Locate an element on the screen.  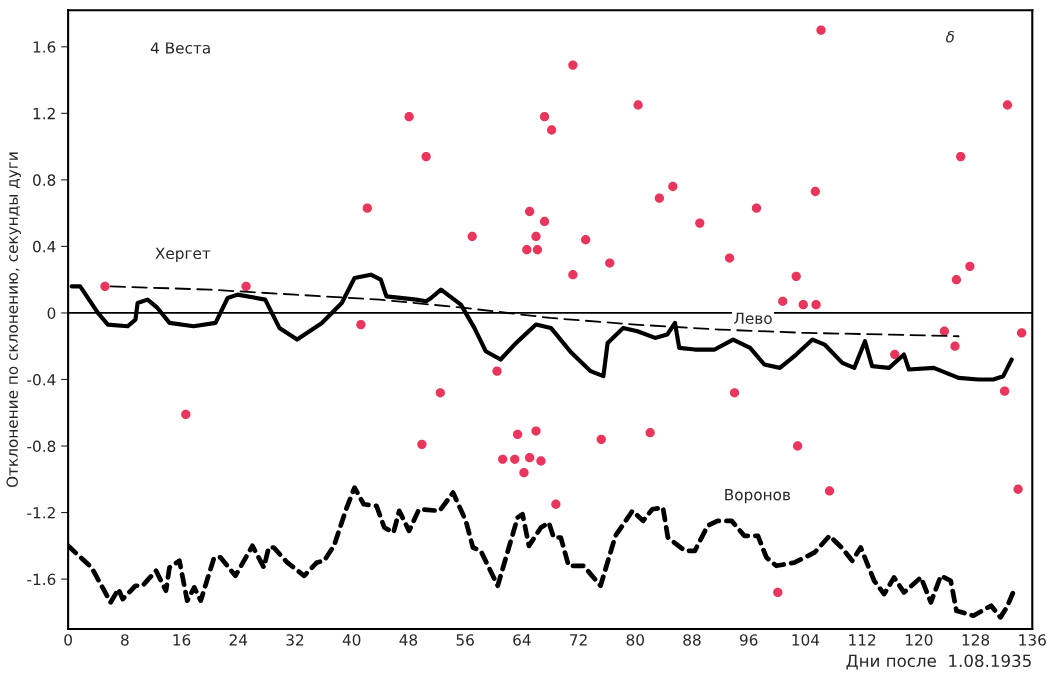
x-tick-label: 0 is located at coordinates (68, 640).